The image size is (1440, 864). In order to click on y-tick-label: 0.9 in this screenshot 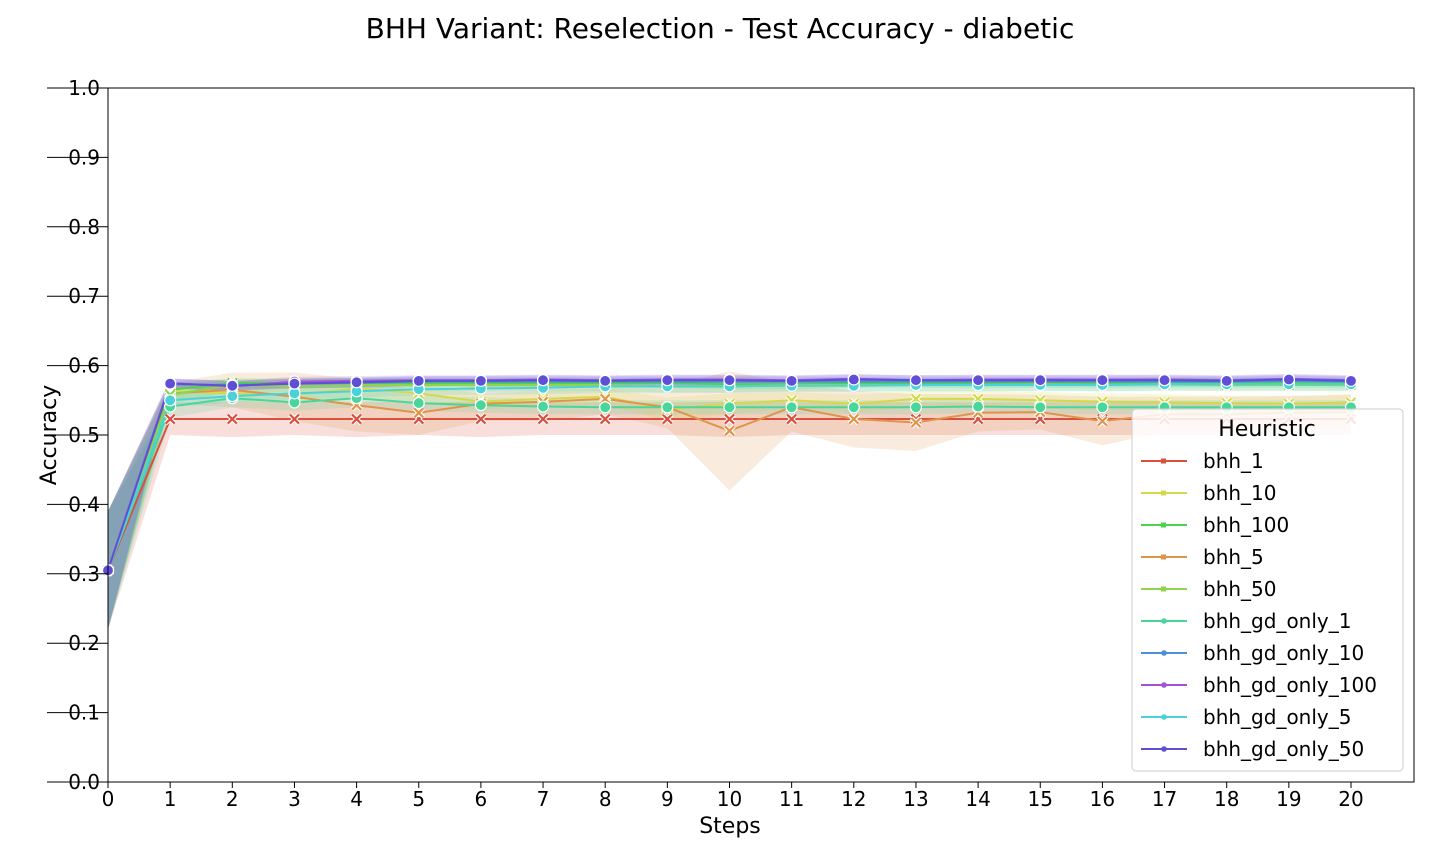, I will do `click(84, 157)`.